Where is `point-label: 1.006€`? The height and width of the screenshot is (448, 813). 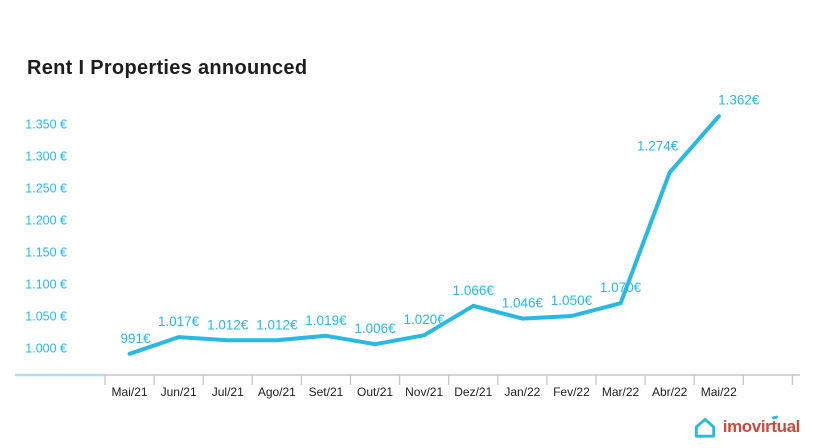 point-label: 1.006€ is located at coordinates (375, 328).